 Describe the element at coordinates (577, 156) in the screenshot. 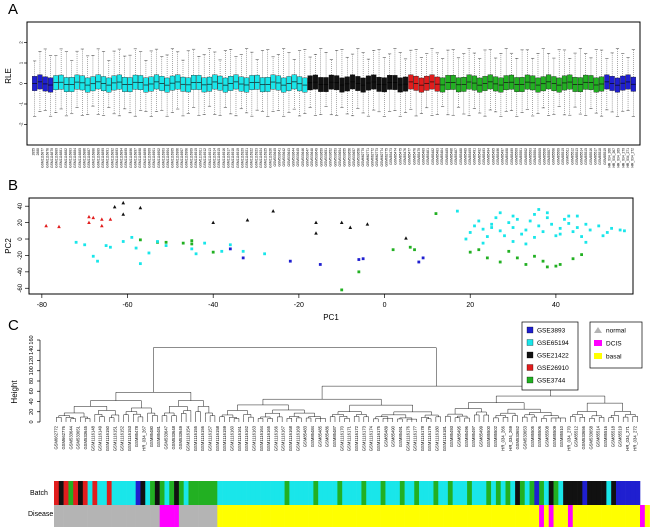

I see `rle-x-tick-label: GSM85513` at that location.